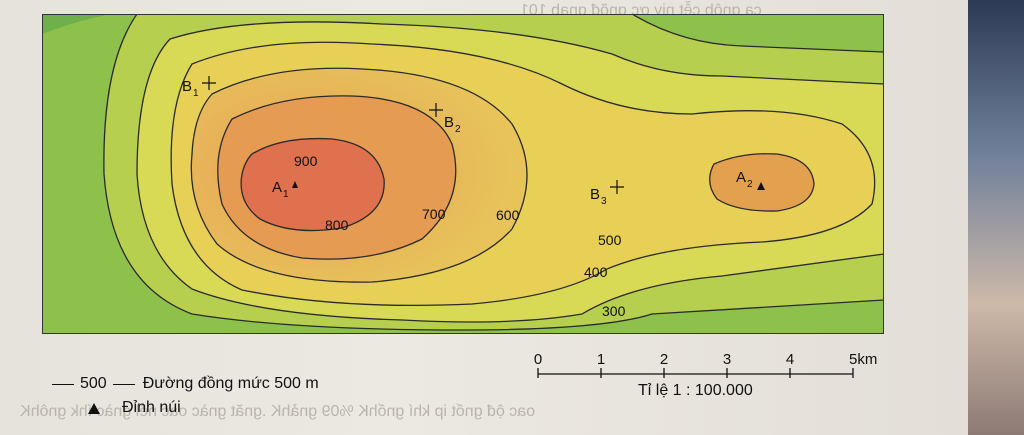 This screenshot has height=435, width=1024. Describe the element at coordinates (790, 359) in the screenshot. I see `scale-tick-label: 4` at that location.